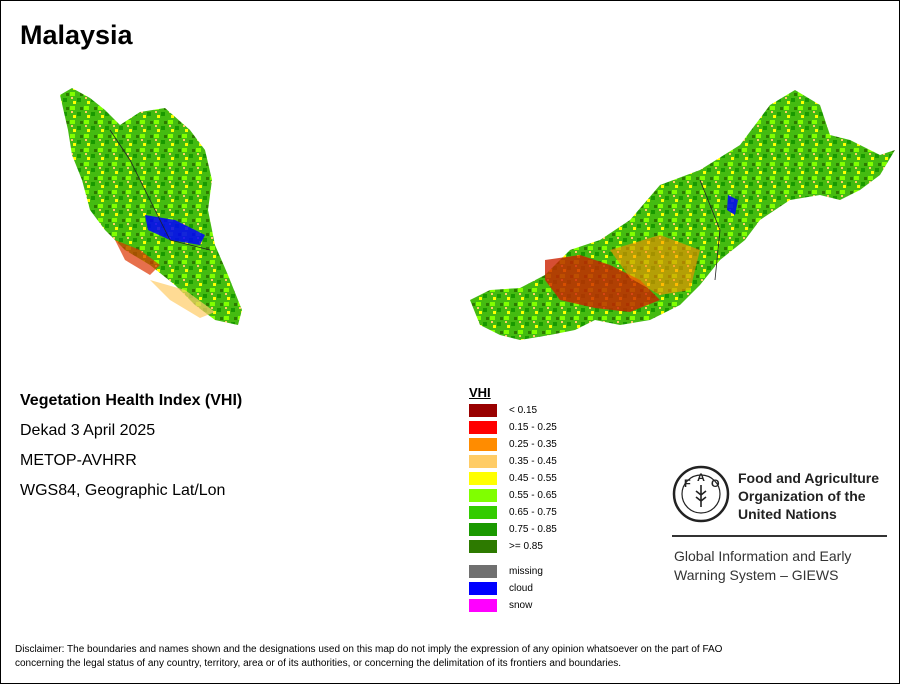 The width and height of the screenshot is (900, 684). I want to click on low-vhi-area-peninsula, so click(137, 257).